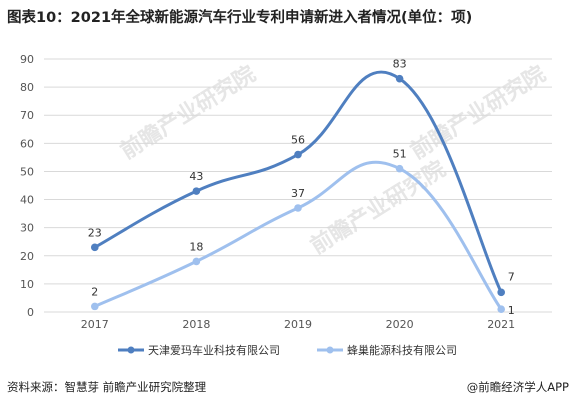 The width and height of the screenshot is (576, 405). I want to click on x-tick-label: 2019, so click(298, 324).